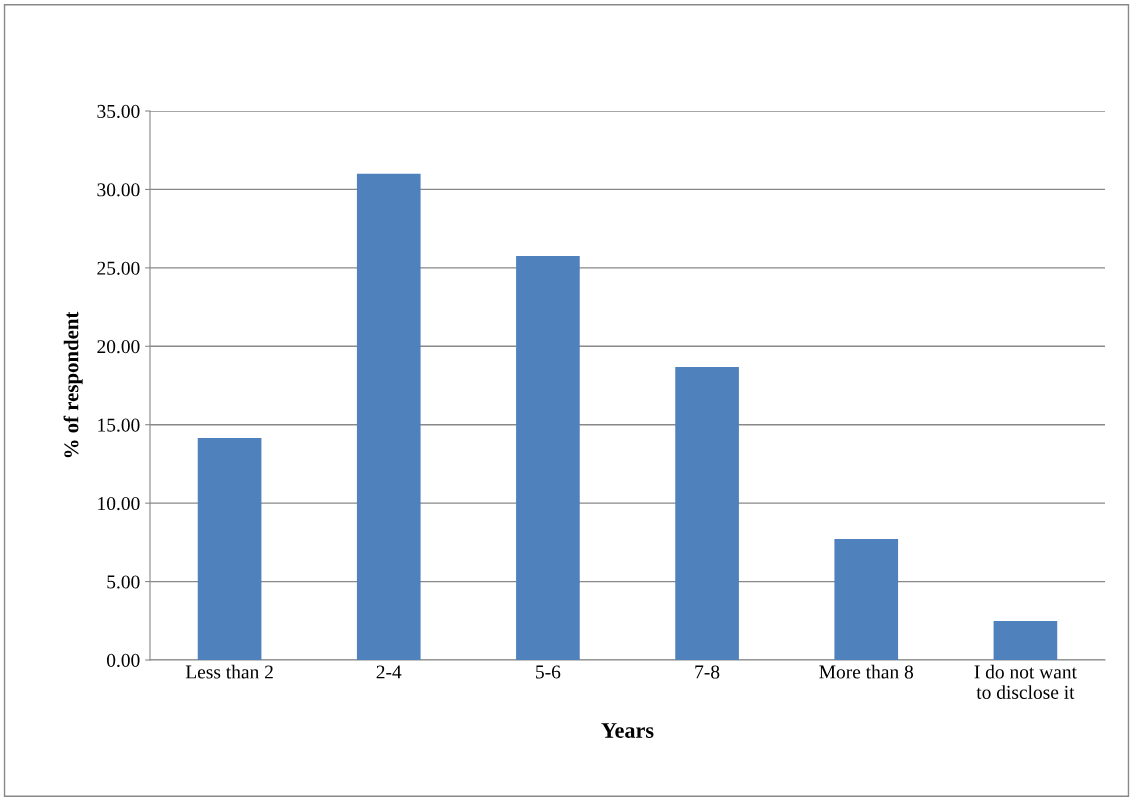 This screenshot has width=1133, height=801. What do you see at coordinates (118, 268) in the screenshot?
I see `y-tick-label: 25.00` at bounding box center [118, 268].